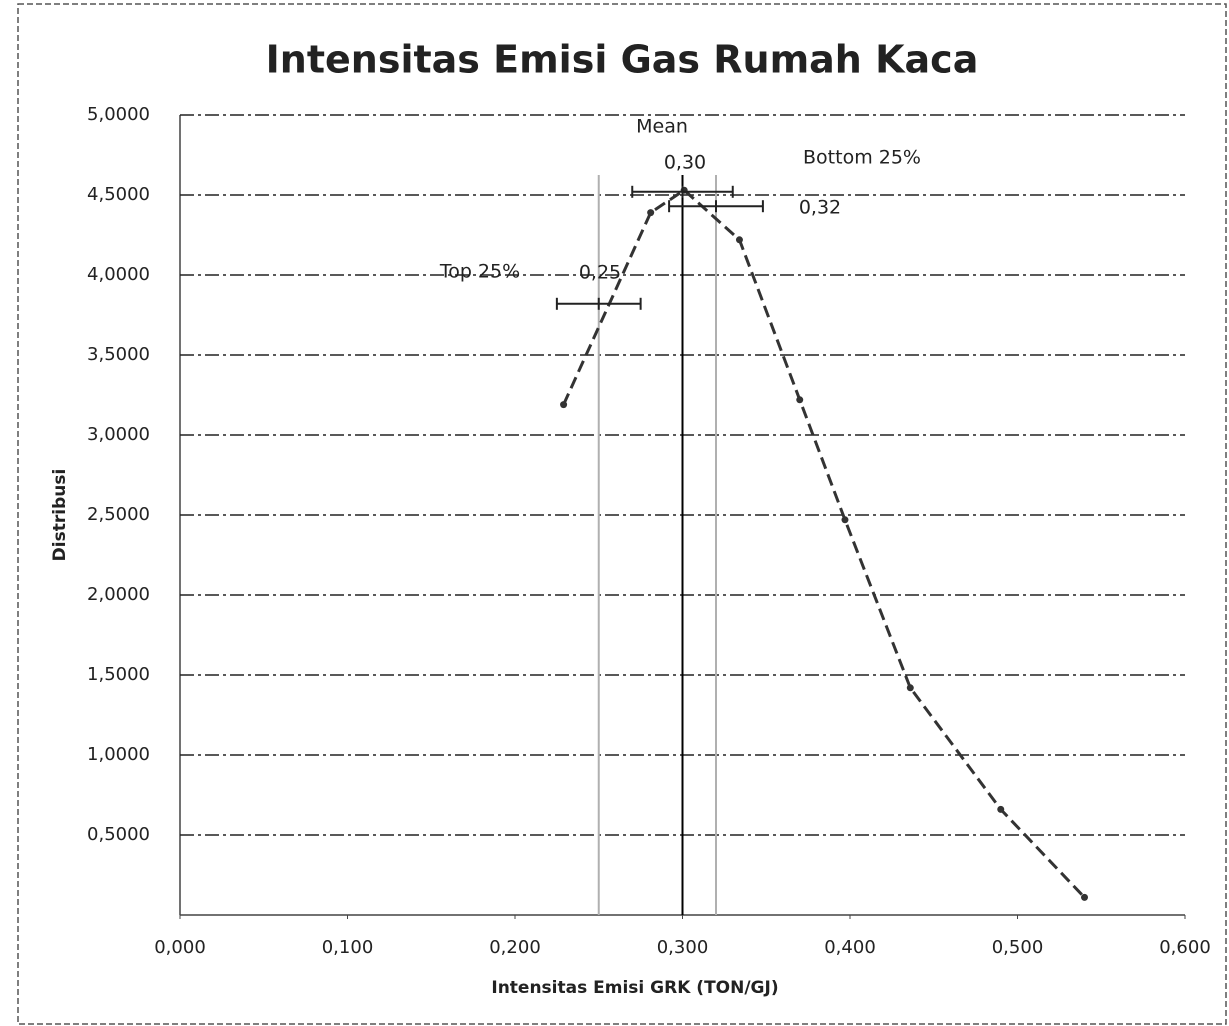 The height and width of the screenshot is (1026, 1229). Describe the element at coordinates (683, 947) in the screenshot. I see `x-tick-label: 0,300` at that location.